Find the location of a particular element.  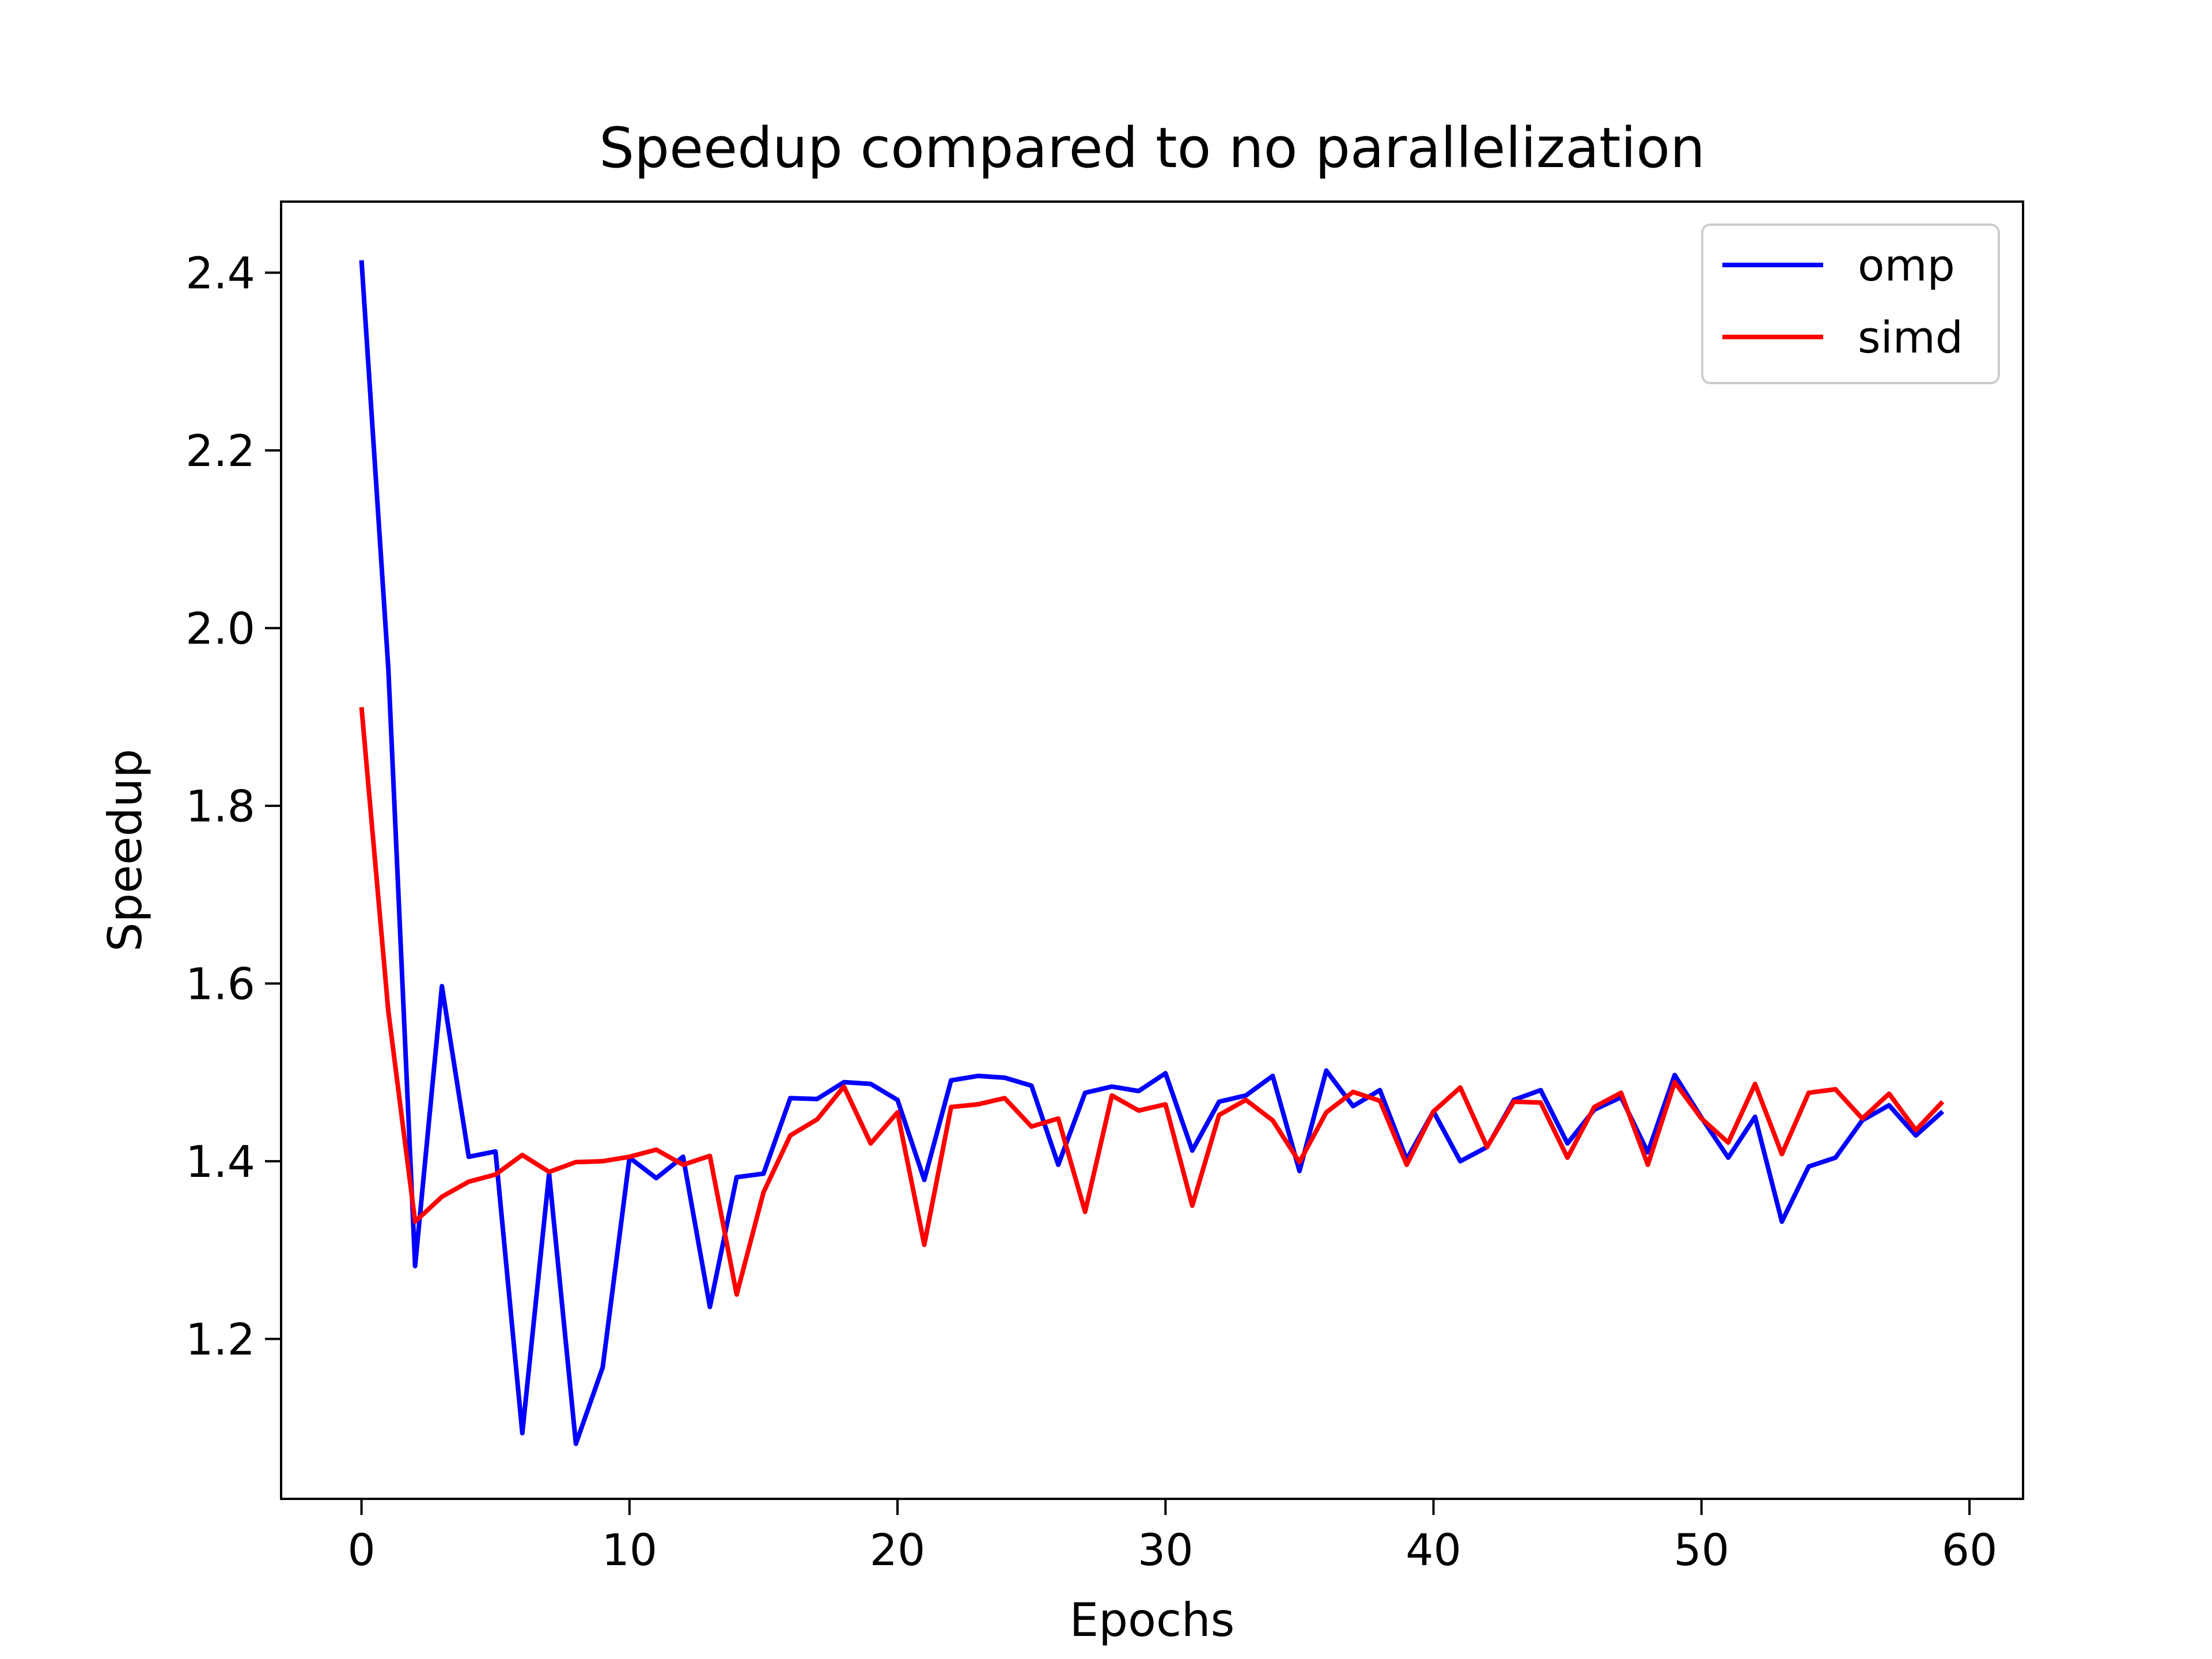

y-tick-label: 1.4 is located at coordinates (220, 1161).